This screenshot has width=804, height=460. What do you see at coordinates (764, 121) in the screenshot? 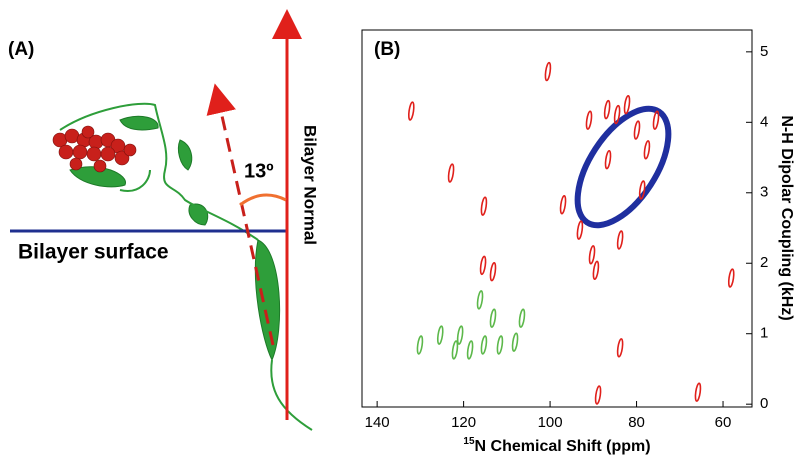
I see `y-tick-label: 4` at bounding box center [764, 121].